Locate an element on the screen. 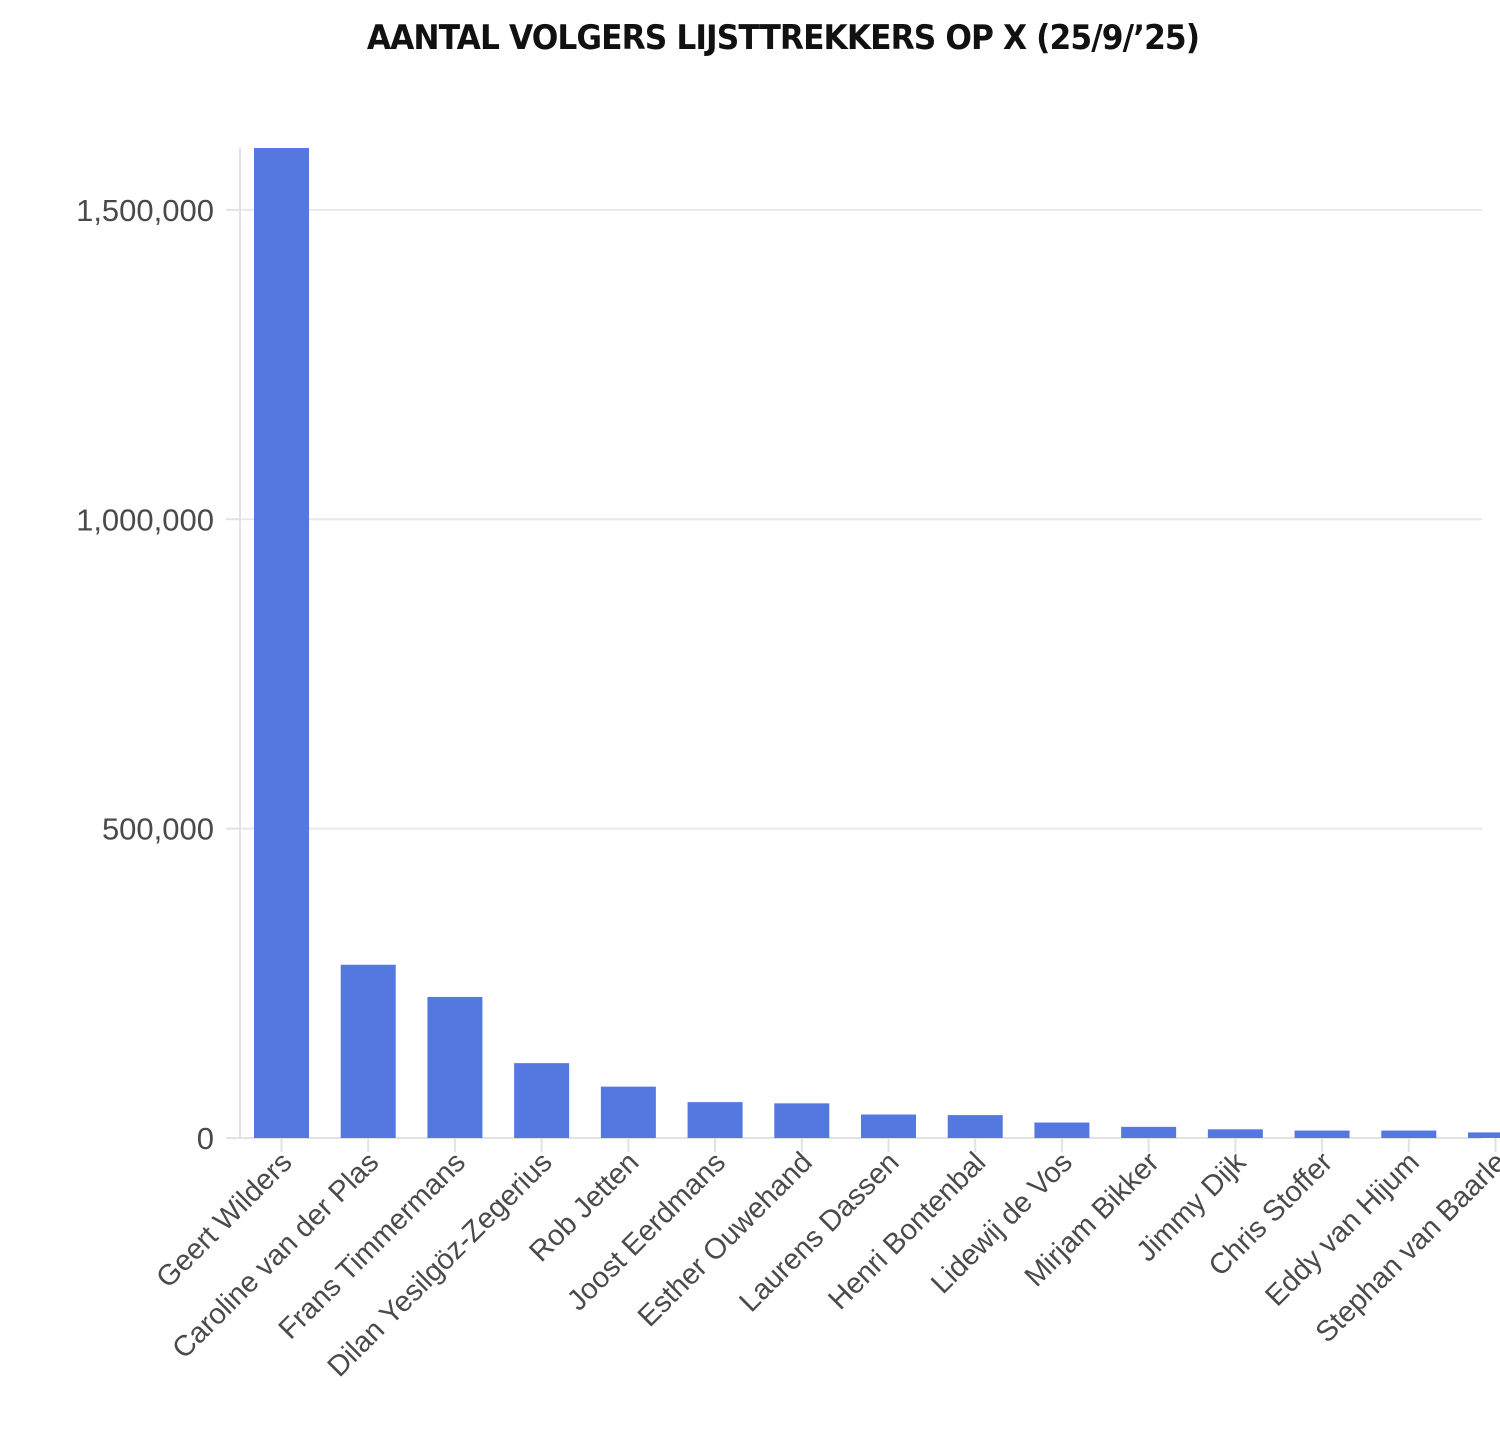 This screenshot has width=1500, height=1448. x-tick-label: Eddy van Hijum is located at coordinates (1342, 1229).